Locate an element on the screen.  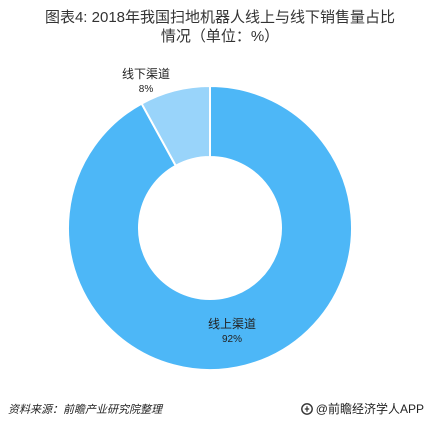
footer-brand: @前瞻经济学人APP is located at coordinates (362, 408).